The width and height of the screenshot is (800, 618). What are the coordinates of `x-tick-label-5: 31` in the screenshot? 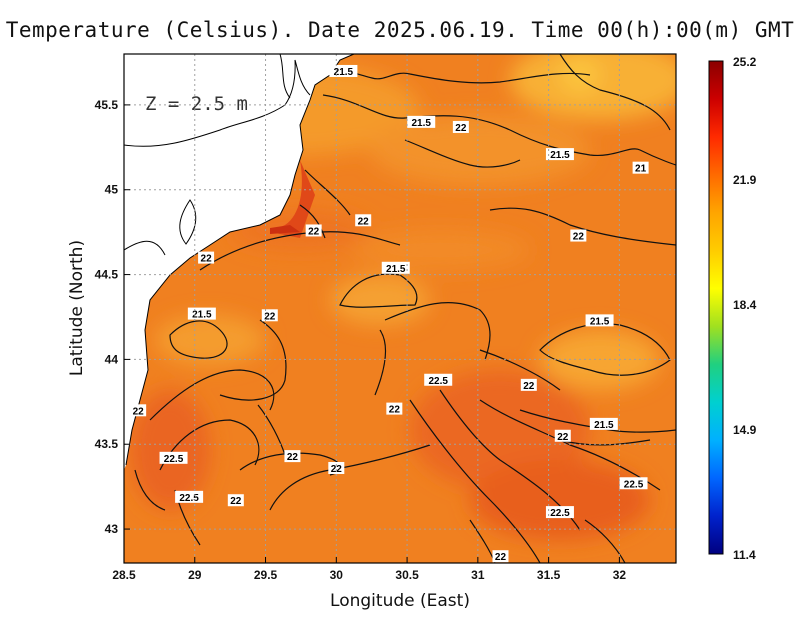 It's located at (478, 575).